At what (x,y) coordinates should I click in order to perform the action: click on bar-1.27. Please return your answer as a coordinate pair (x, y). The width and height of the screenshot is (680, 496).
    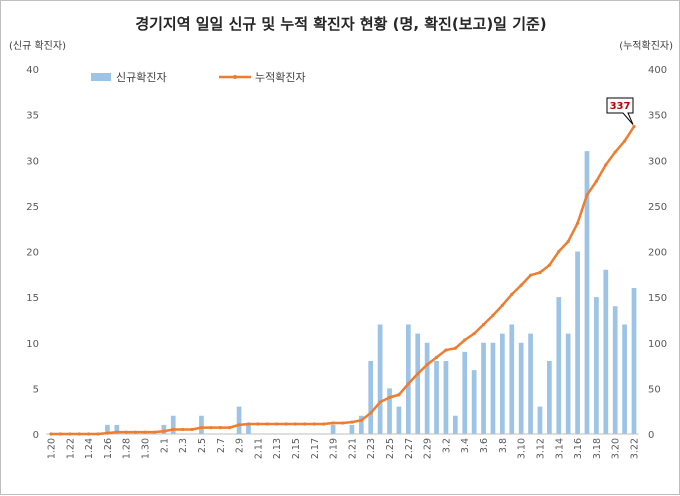
    Looking at the image, I should click on (117, 429).